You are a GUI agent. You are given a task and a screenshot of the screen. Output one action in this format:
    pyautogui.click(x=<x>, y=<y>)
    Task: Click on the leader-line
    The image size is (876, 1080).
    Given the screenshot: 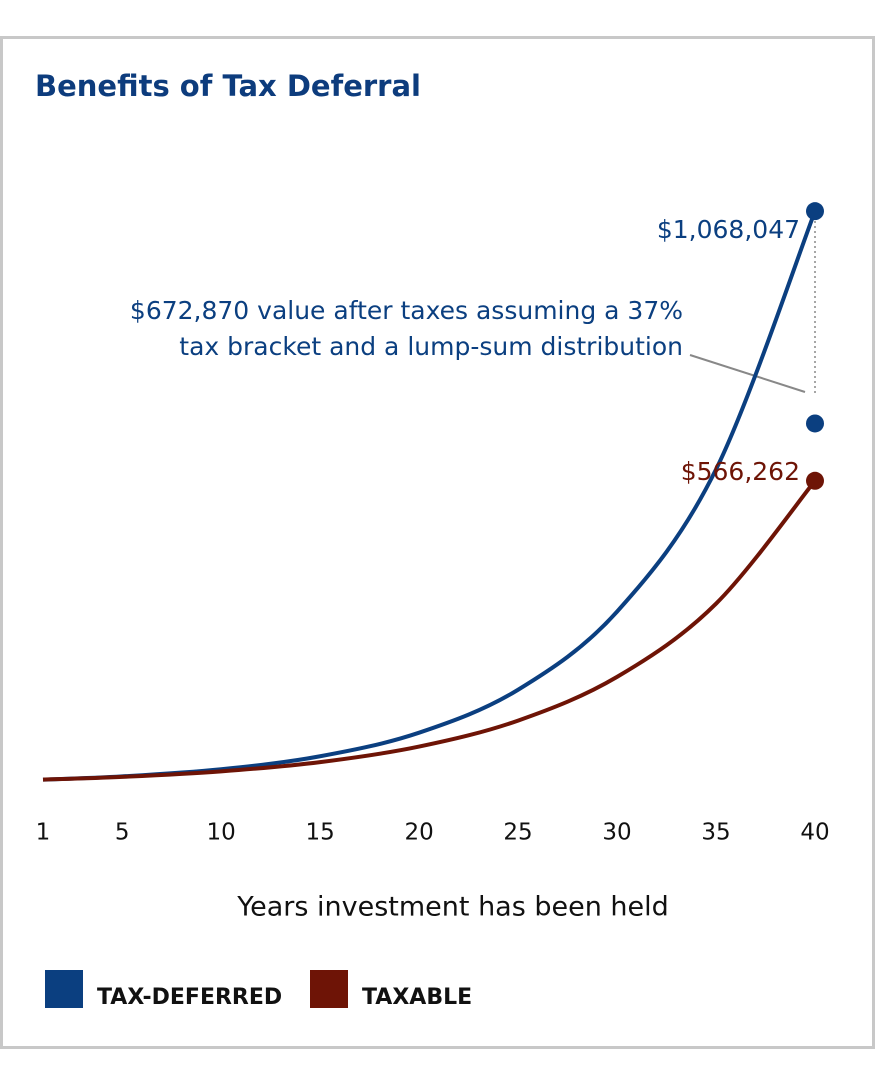 What is the action you would take?
    pyautogui.click(x=747, y=373)
    